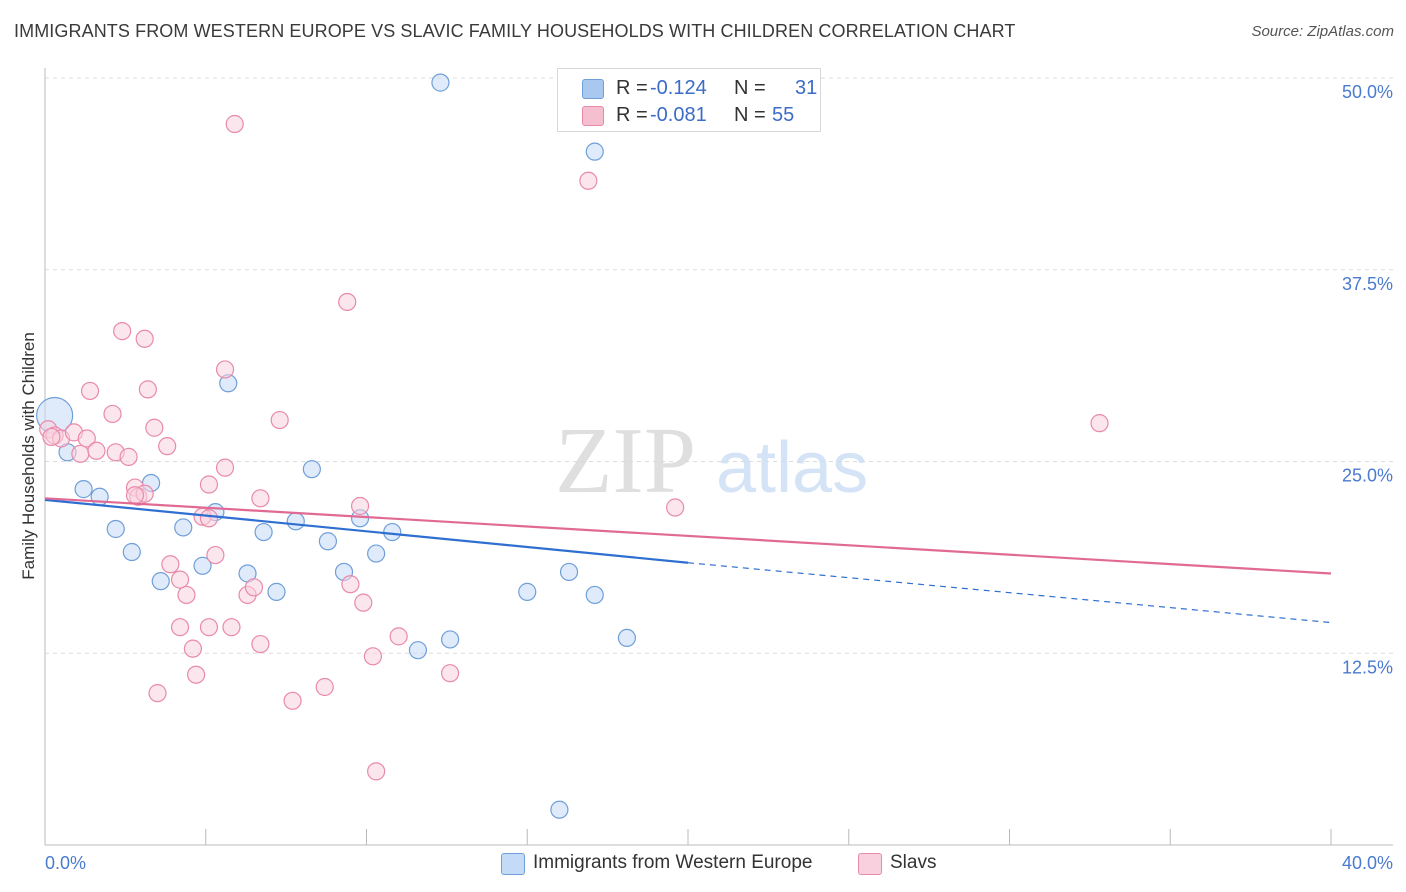 This screenshot has width=1406, height=892. What do you see at coordinates (513, 864) in the screenshot?
I see `bottom-legend-swatch-western-europe` at bounding box center [513, 864].